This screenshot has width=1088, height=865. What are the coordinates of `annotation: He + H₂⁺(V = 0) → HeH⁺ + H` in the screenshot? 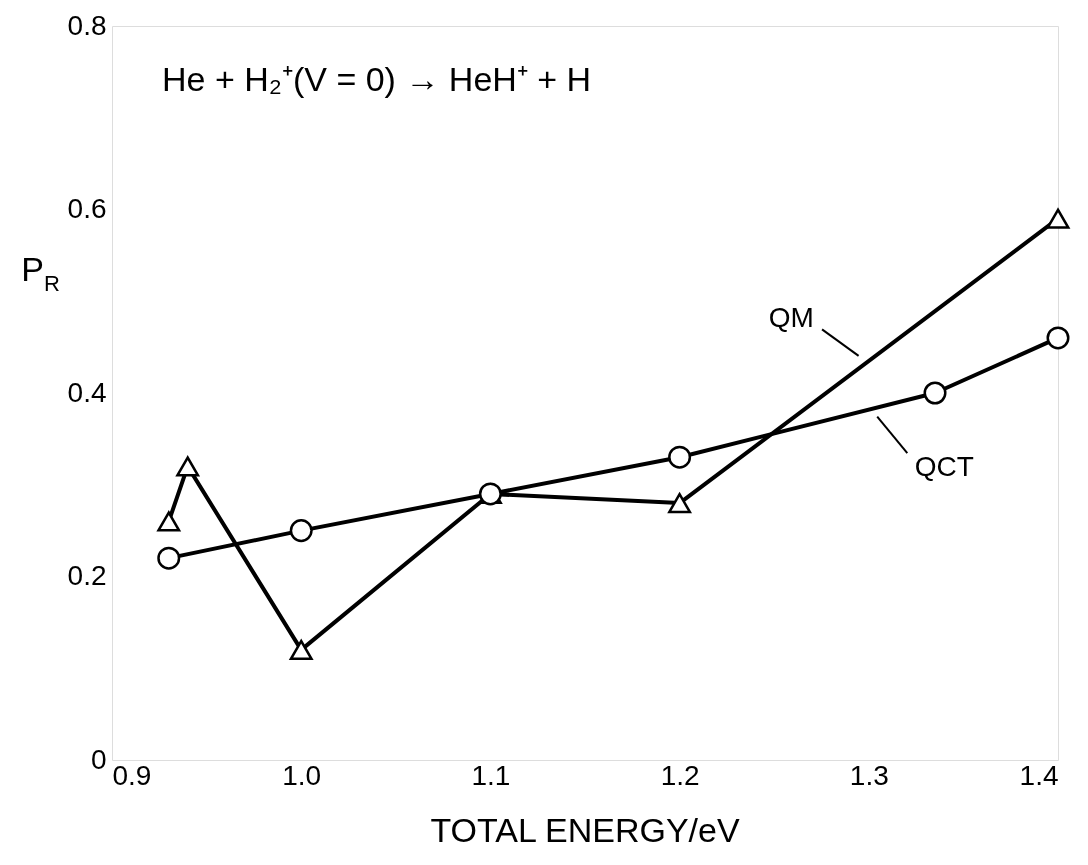 It's located at (377, 79).